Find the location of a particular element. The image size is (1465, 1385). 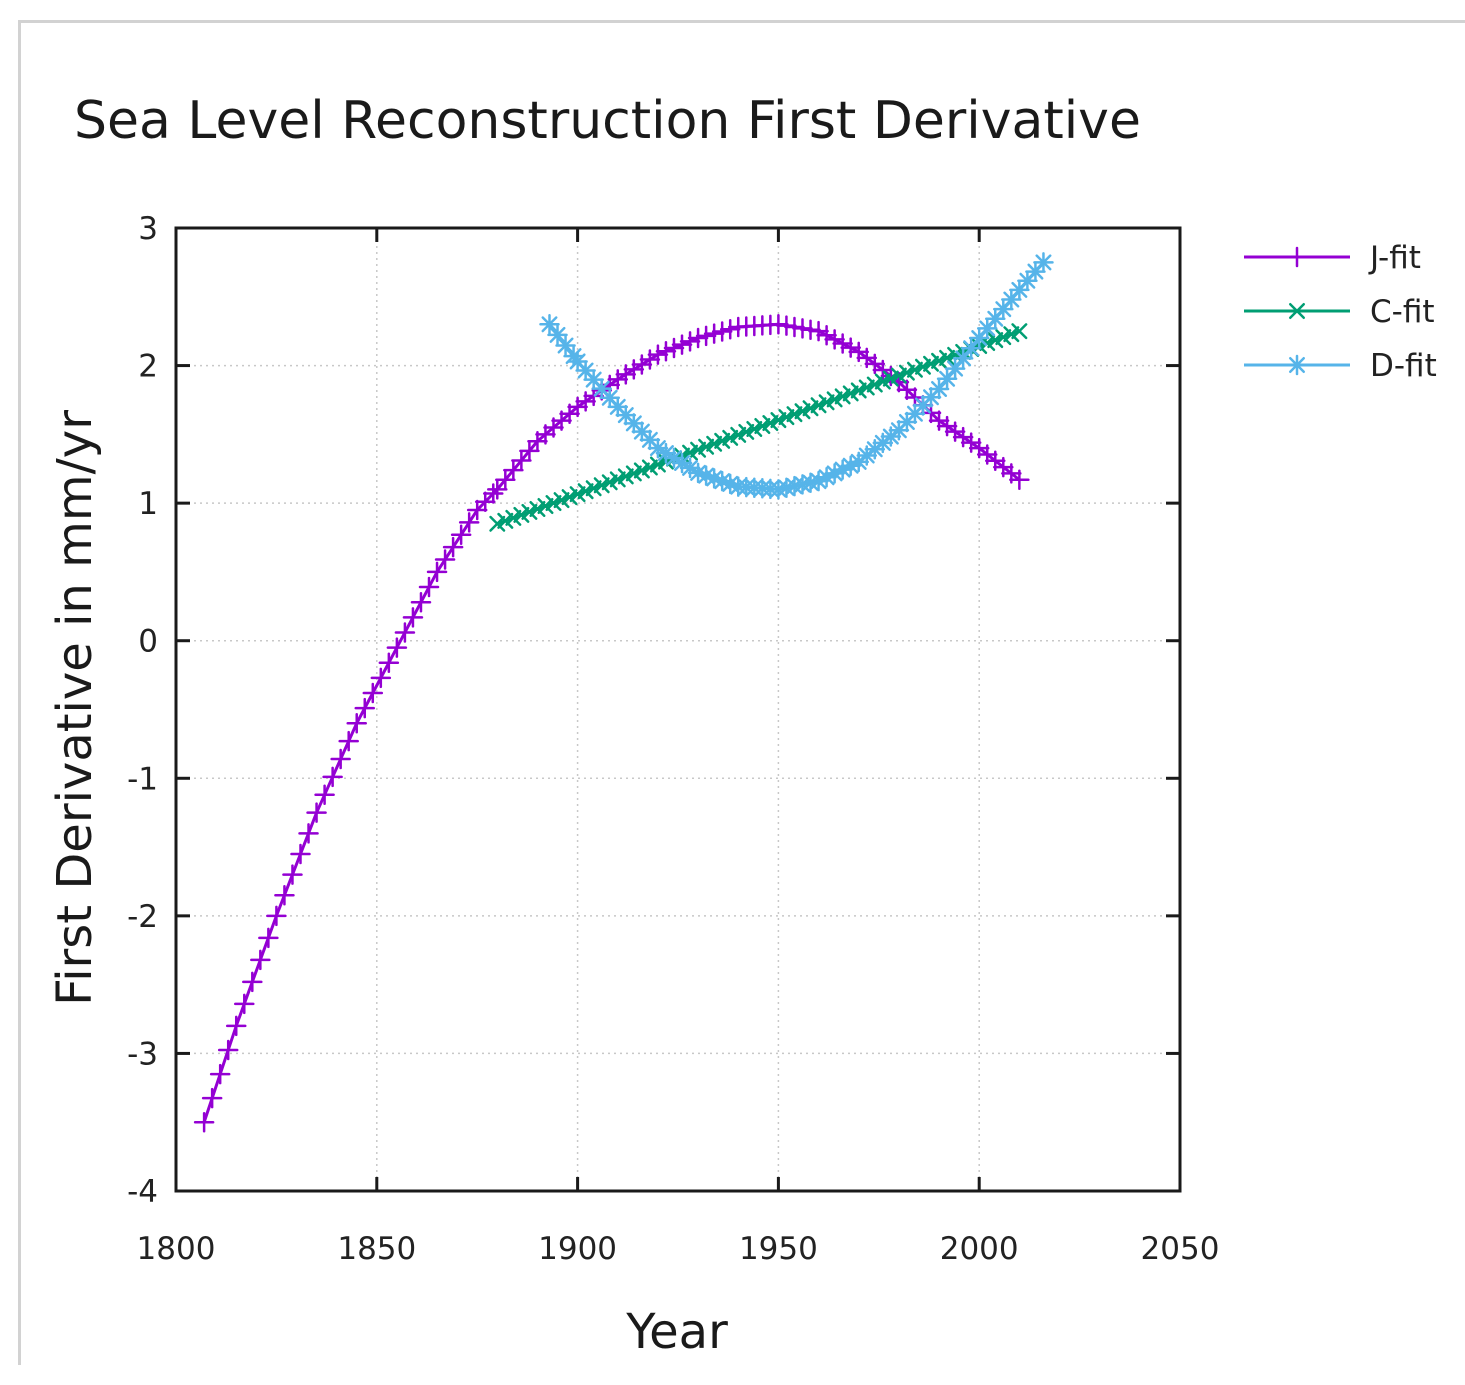

y-tick-label: 3 is located at coordinates (148, 229).